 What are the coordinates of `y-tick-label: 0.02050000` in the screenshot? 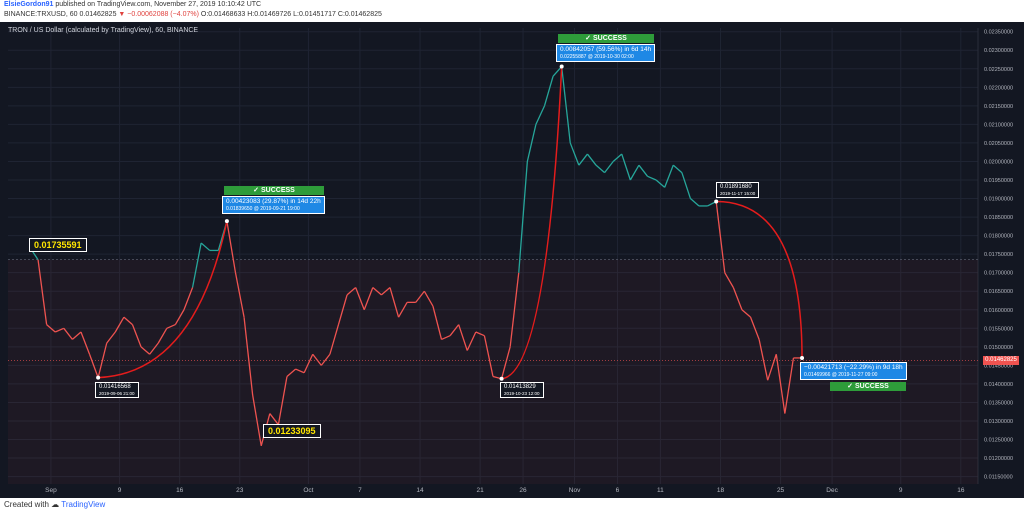 It's located at (998, 144).